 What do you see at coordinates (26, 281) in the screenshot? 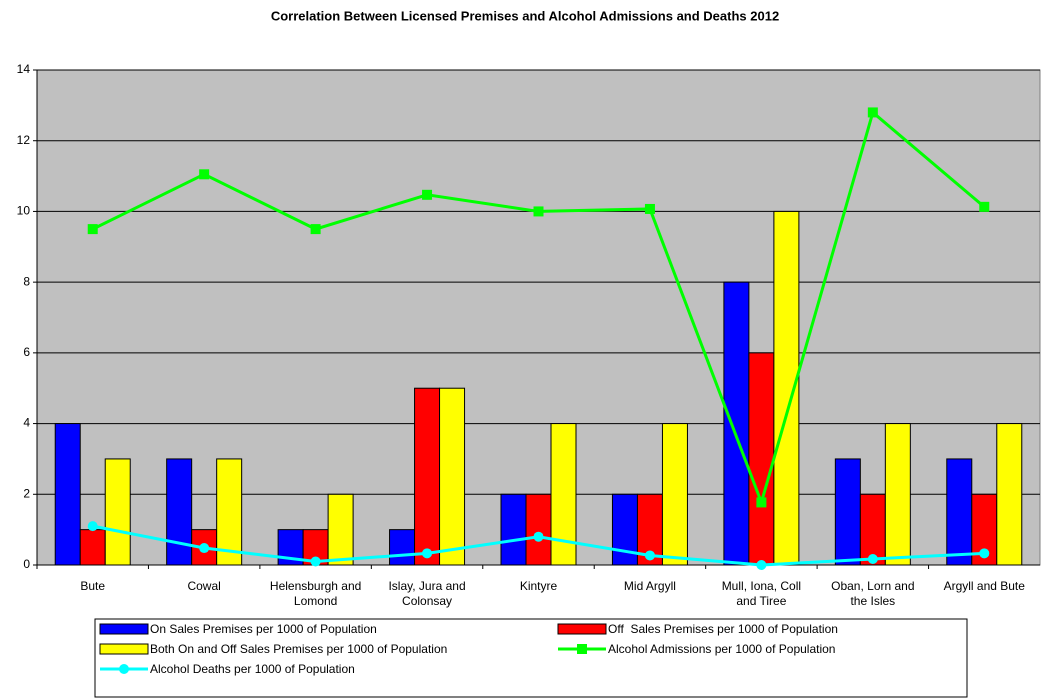
I see `y-tick-label: 8` at bounding box center [26, 281].